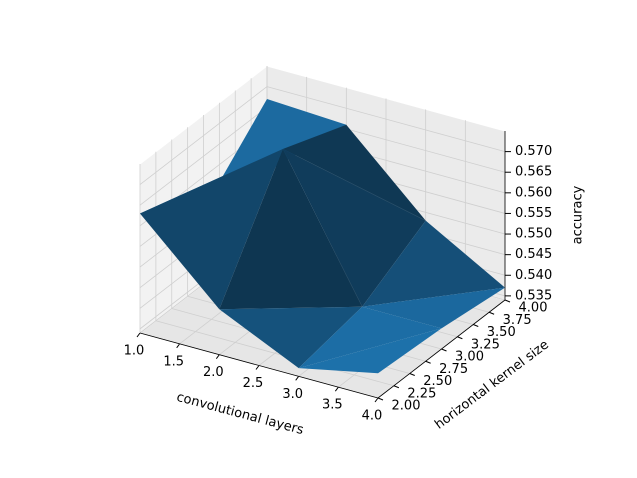 Image resolution: width=637 pixels, height=478 pixels. Describe the element at coordinates (292, 394) in the screenshot. I see `x-tick-label: 3.0` at that location.